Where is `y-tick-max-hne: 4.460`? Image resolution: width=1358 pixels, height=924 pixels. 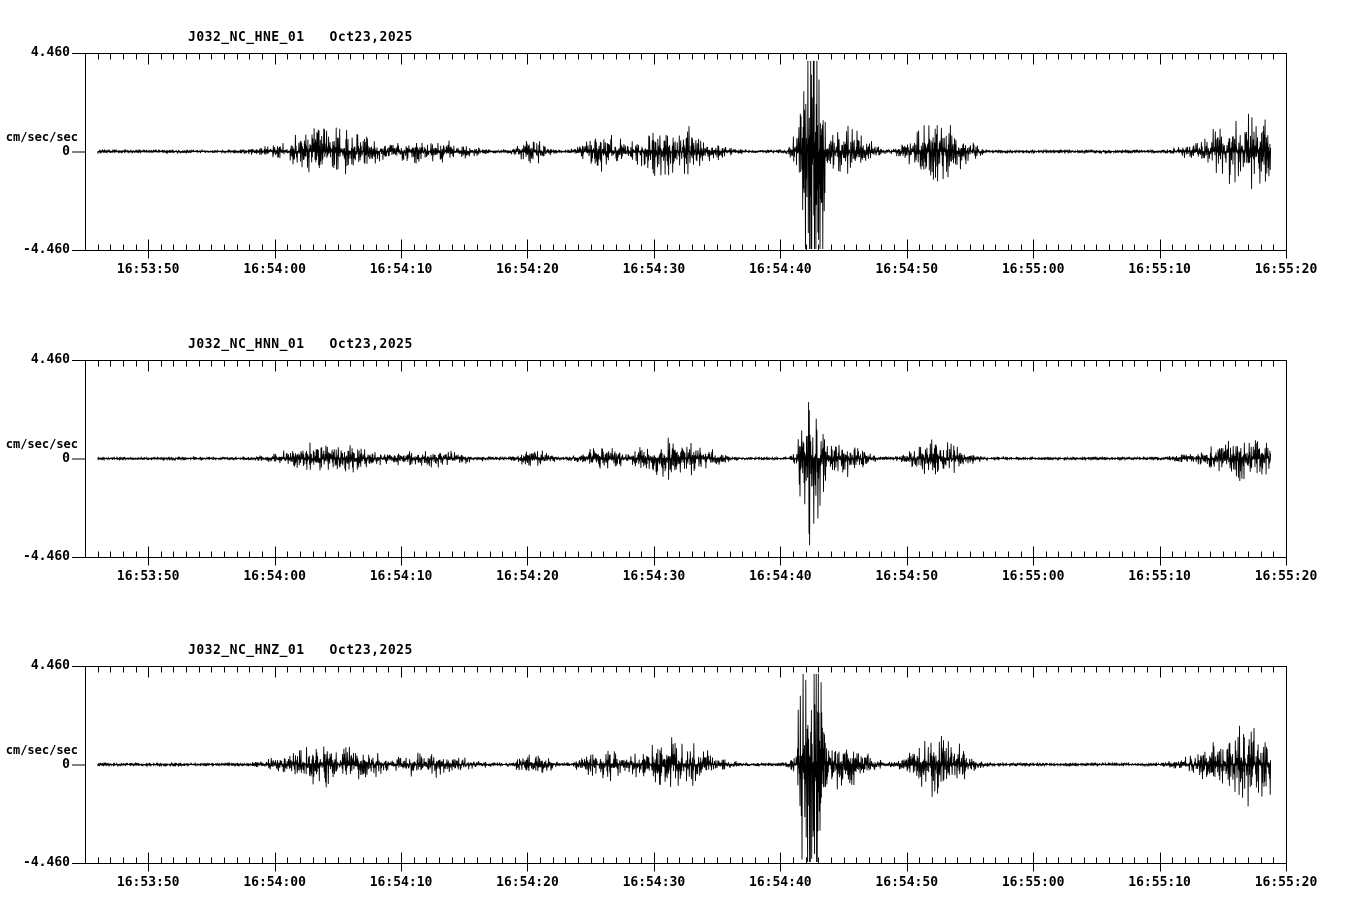
y-tick-max-hne: 4.460 is located at coordinates (50, 52).